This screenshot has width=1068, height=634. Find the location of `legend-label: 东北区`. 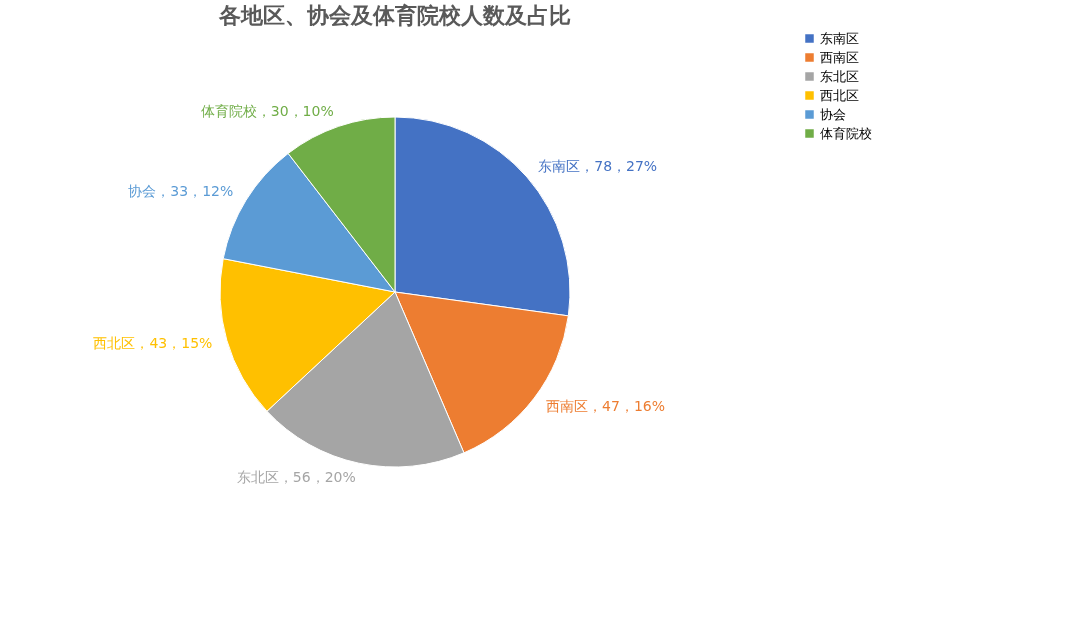

legend-label: 东北区 is located at coordinates (839, 76).